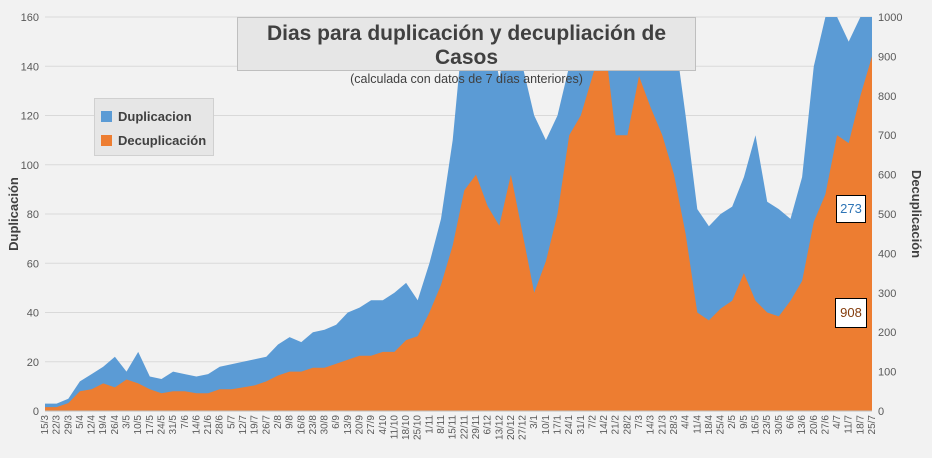  Describe the element at coordinates (30, 117) in the screenshot. I see `y-tick-label: 120` at that location.